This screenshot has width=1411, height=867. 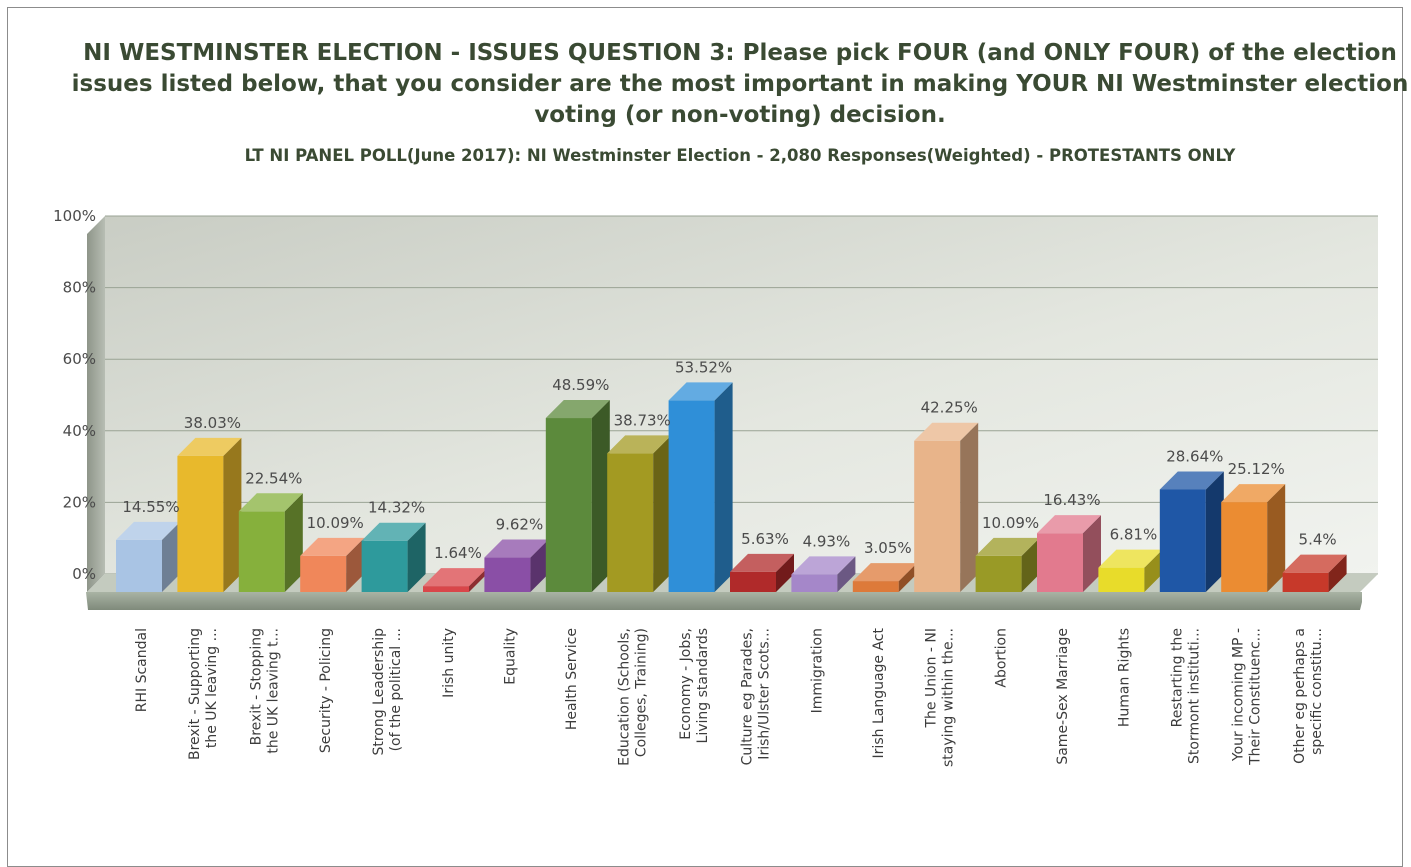 I want to click on y-tick-label: 40%, so click(x=79, y=431).